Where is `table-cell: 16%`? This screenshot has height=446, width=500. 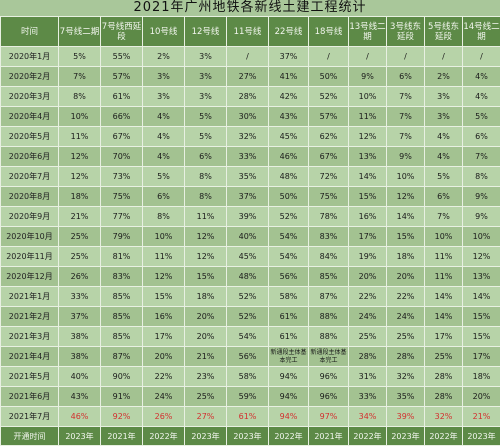 table-cell: 16% is located at coordinates (164, 317).